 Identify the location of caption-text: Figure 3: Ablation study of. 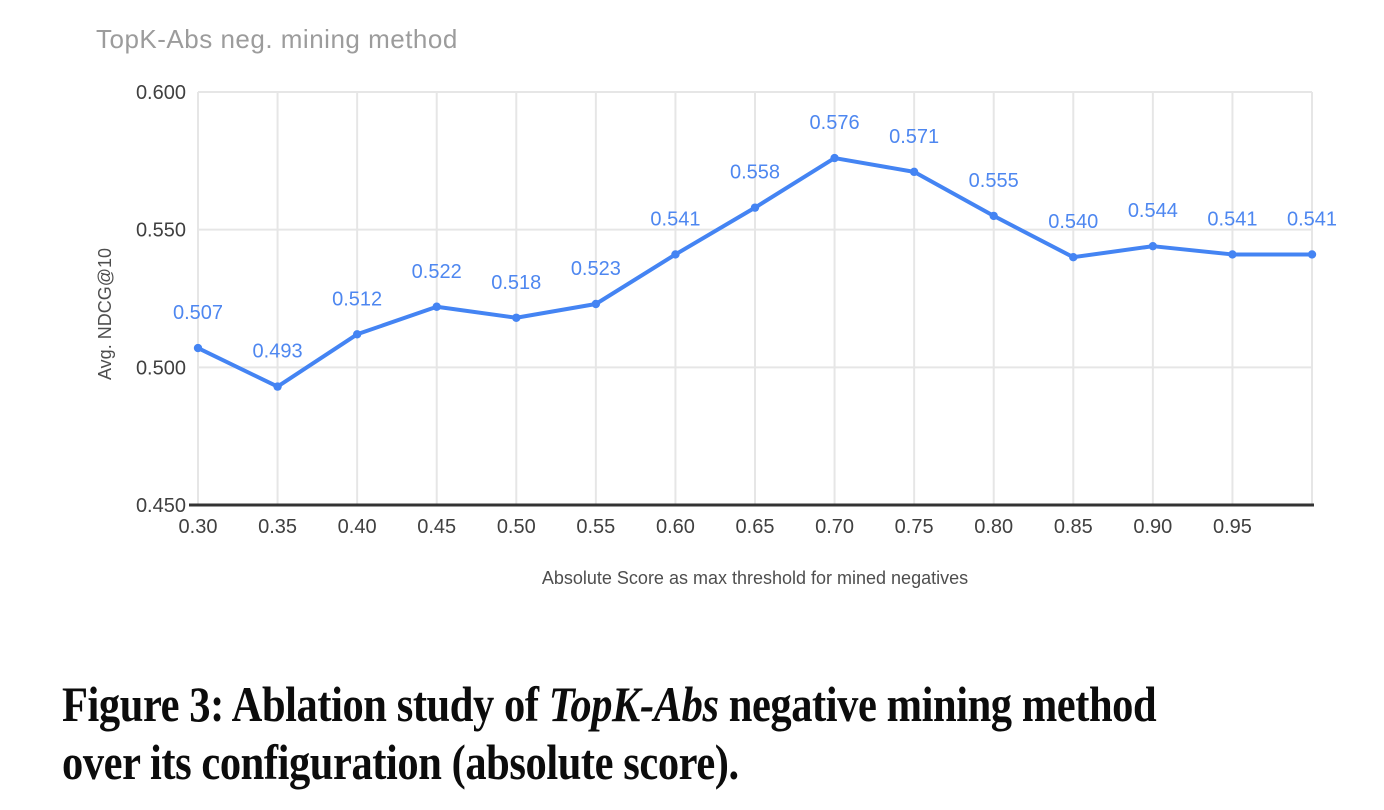
(305, 704).